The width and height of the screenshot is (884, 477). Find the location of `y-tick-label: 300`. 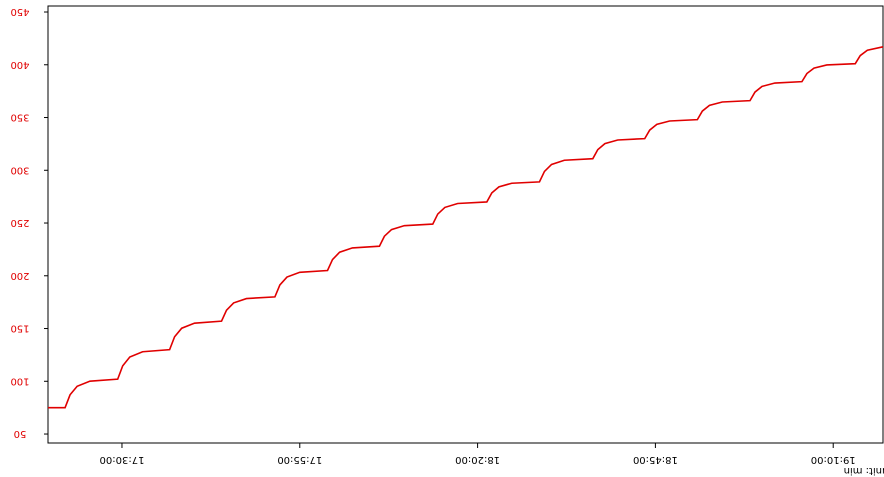

y-tick-label: 300 is located at coordinates (19, 169).